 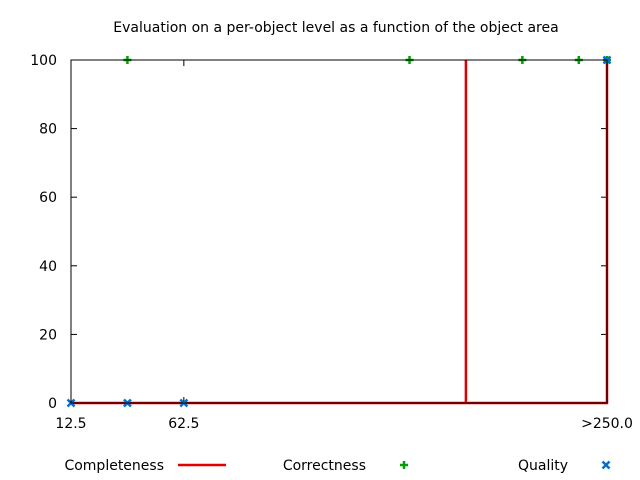 I want to click on legend-label-completeness: Completeness, so click(x=114, y=466).